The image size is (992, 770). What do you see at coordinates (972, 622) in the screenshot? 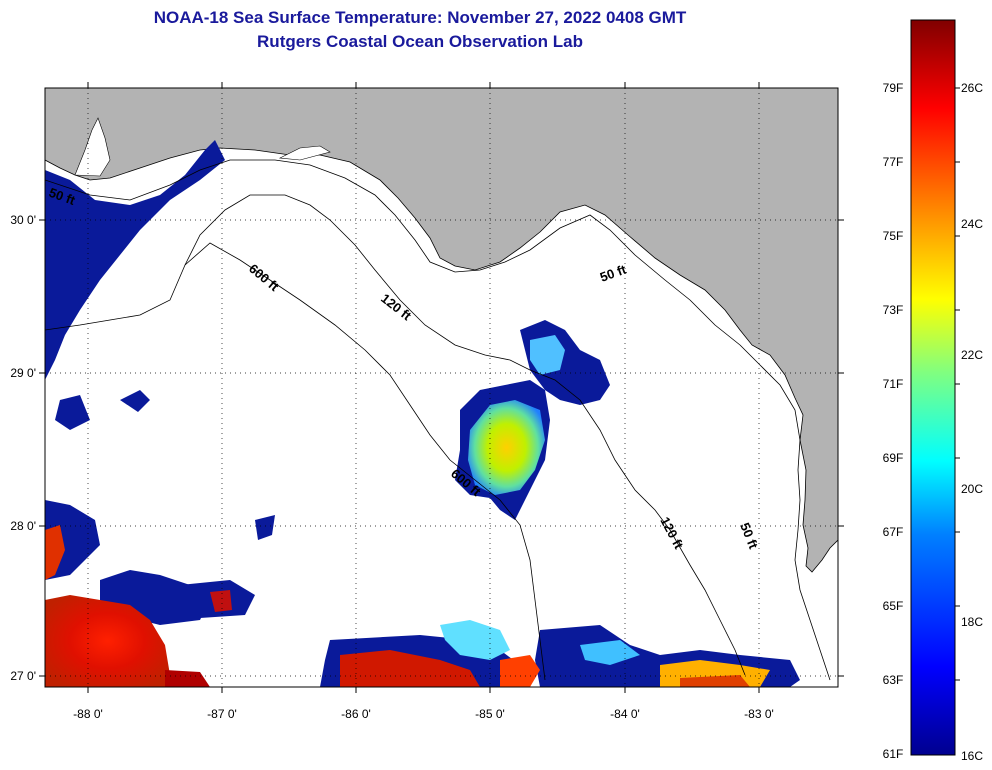
I see `colorbar-c-label: 18C` at bounding box center [972, 622].